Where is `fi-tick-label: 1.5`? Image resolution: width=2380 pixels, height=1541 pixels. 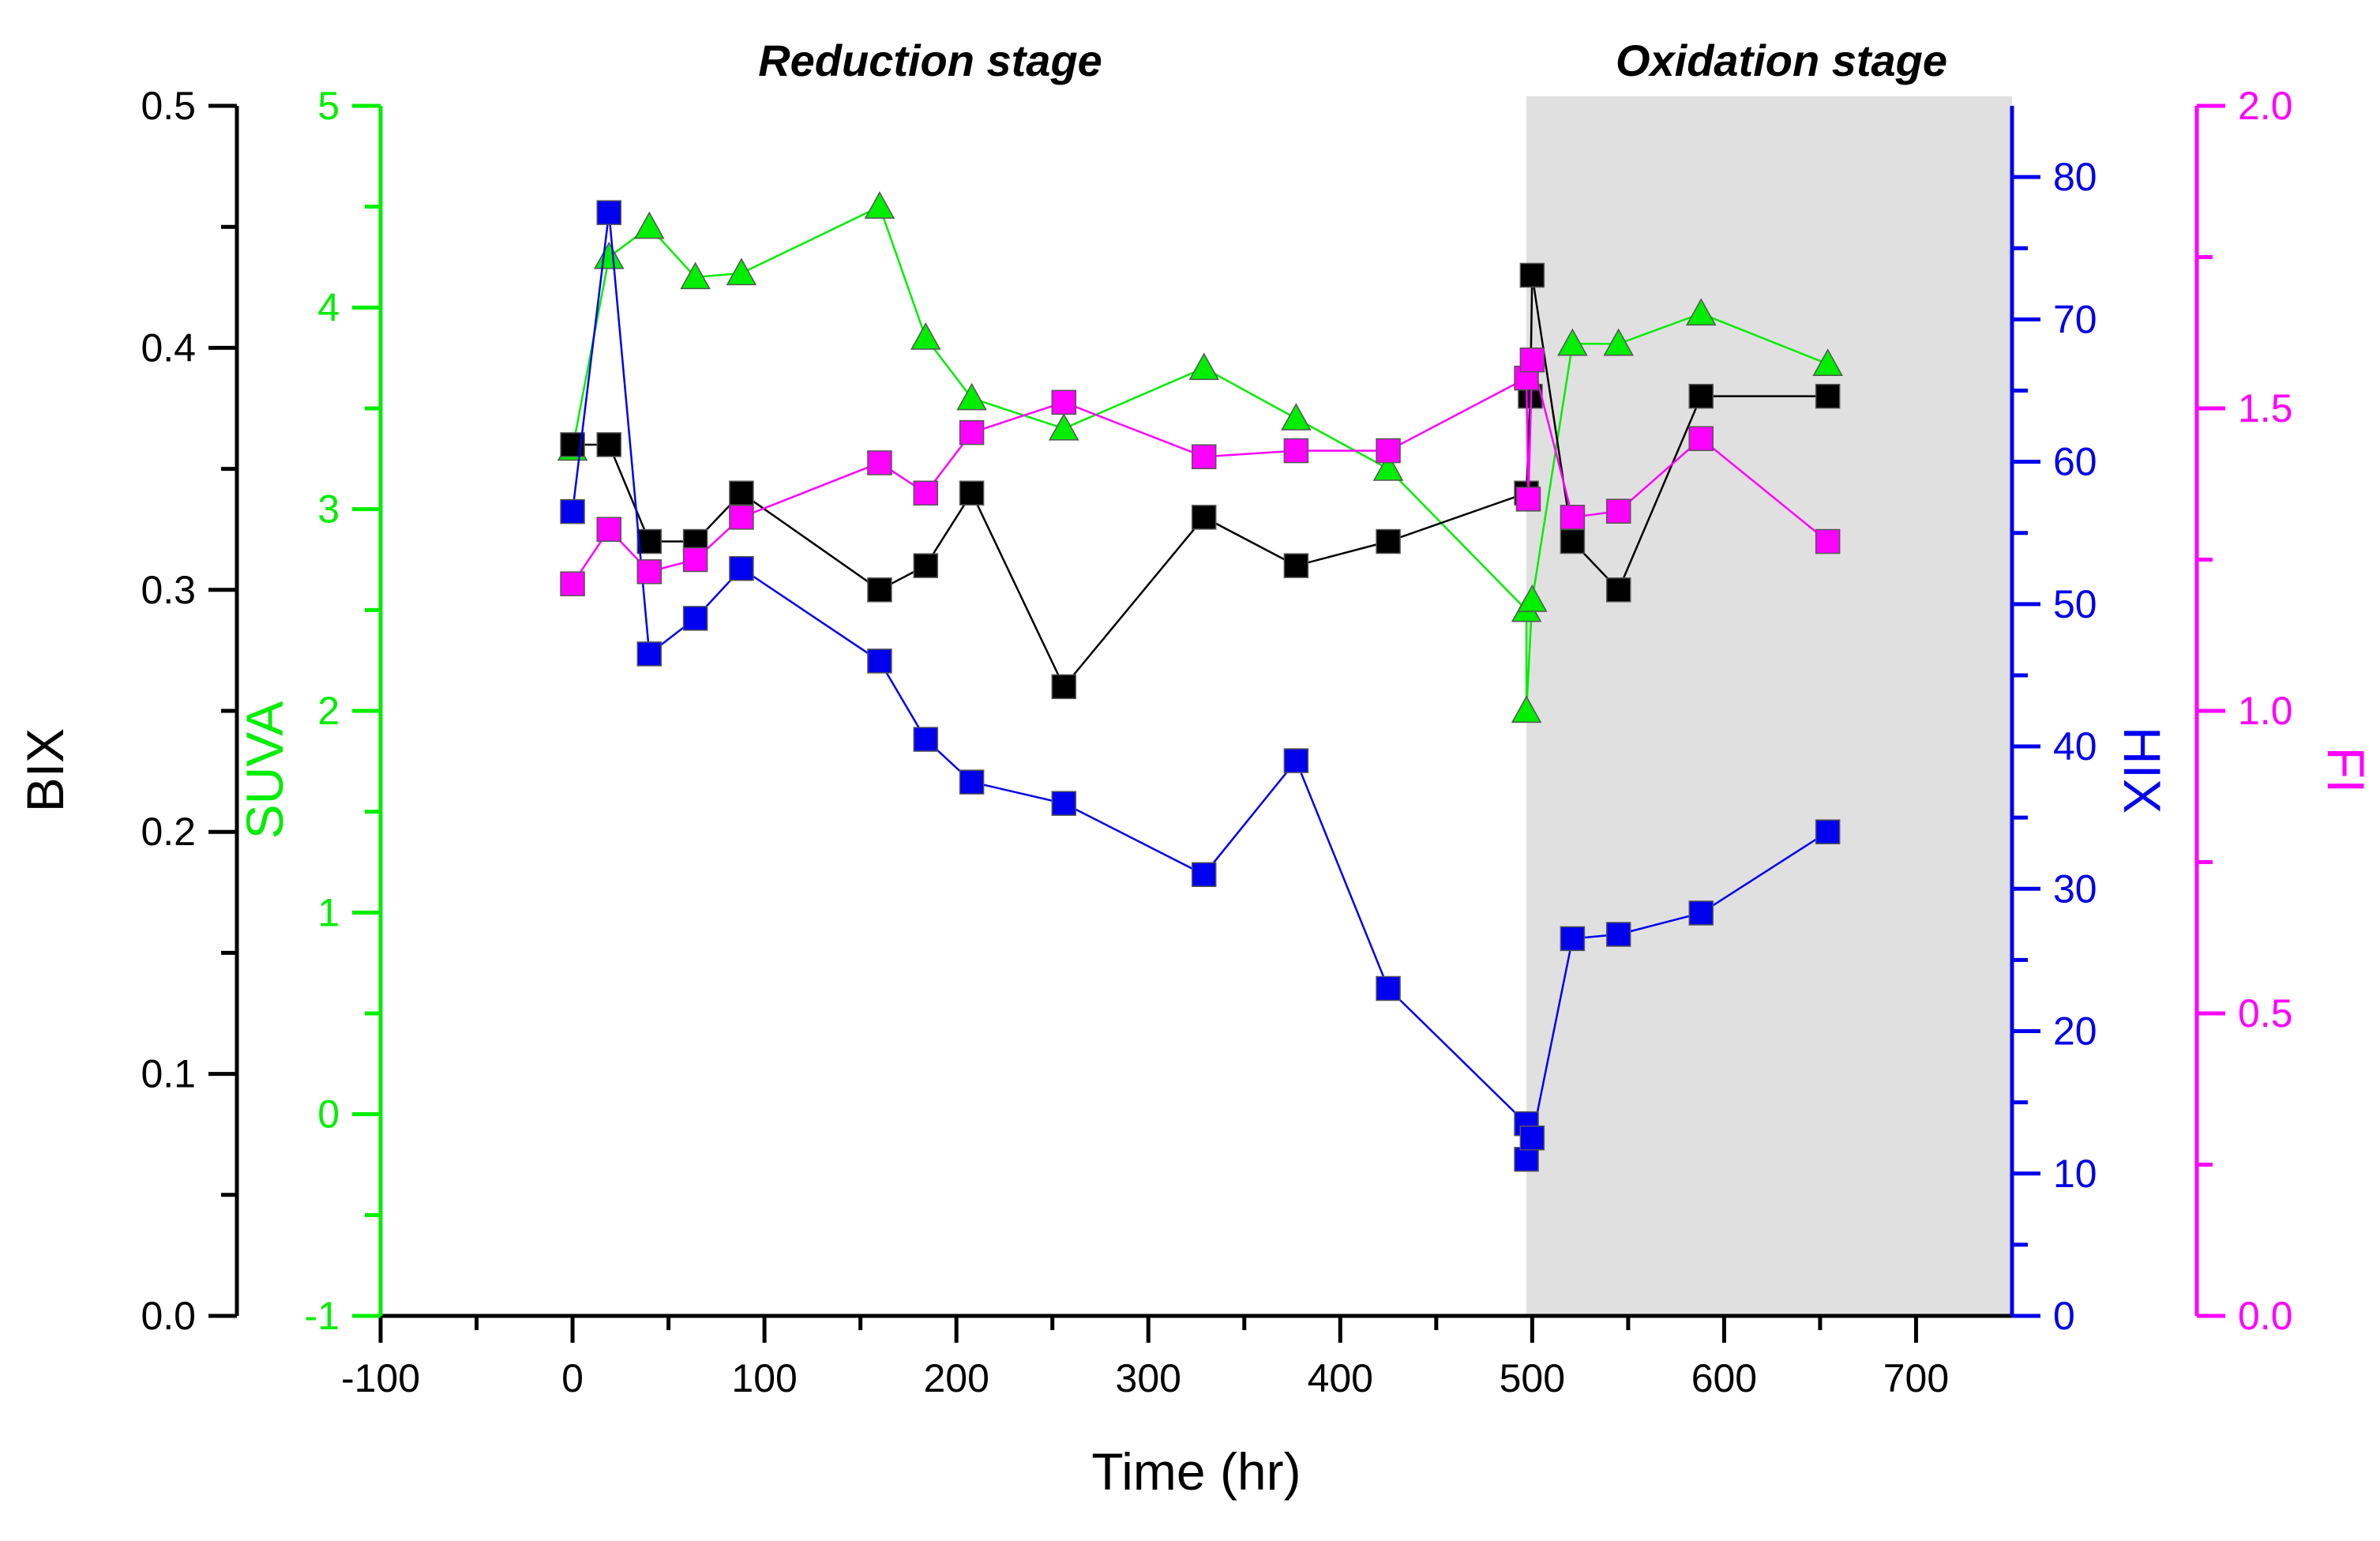 fi-tick-label: 1.5 is located at coordinates (2265, 408).